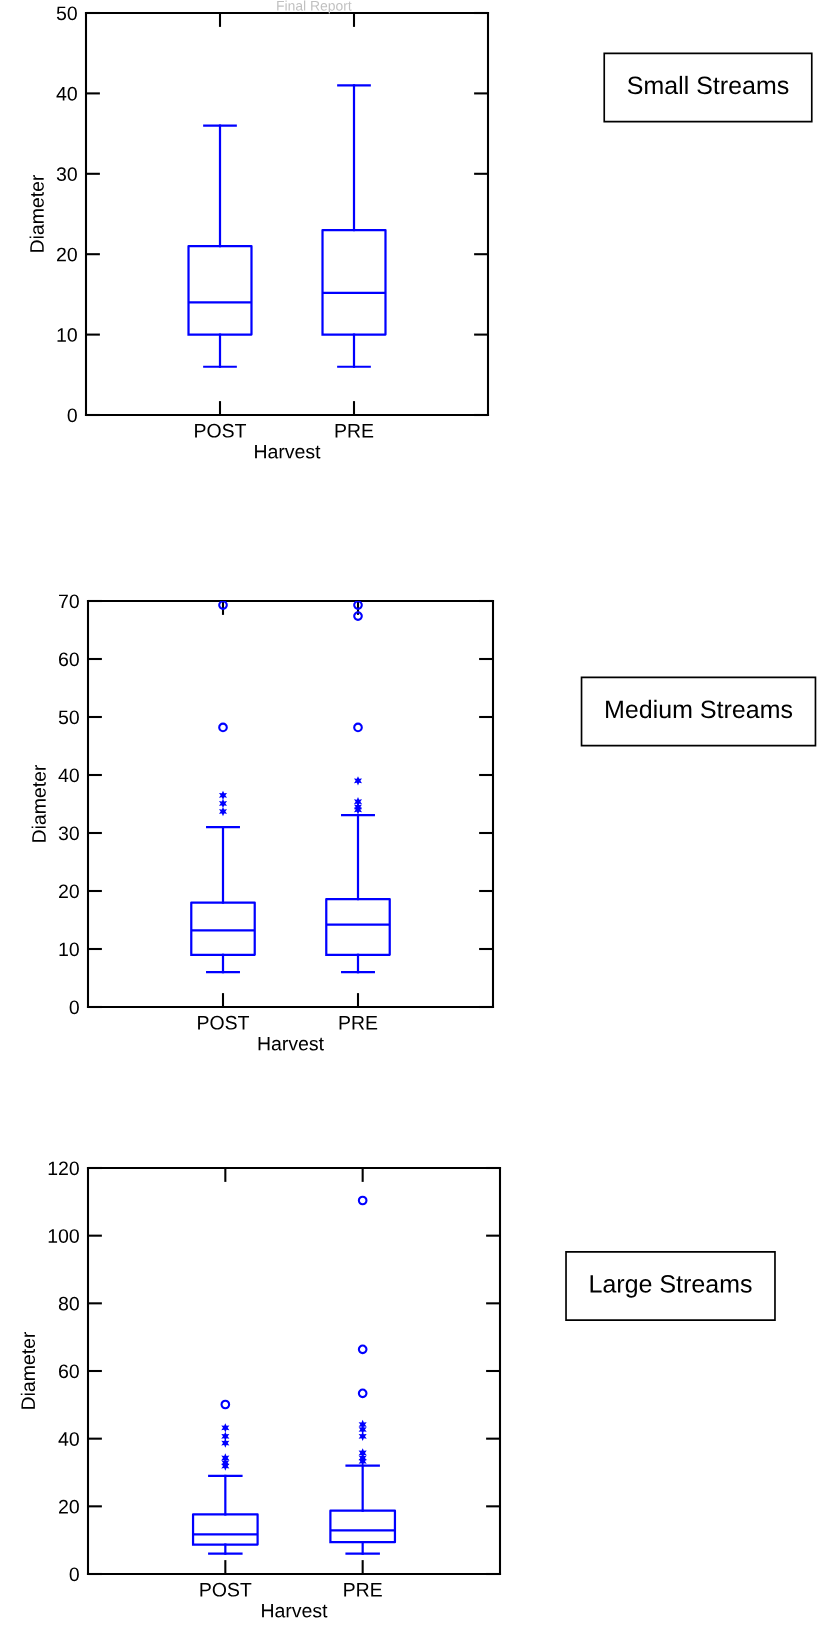 The height and width of the screenshot is (1640, 826). What do you see at coordinates (63, 1168) in the screenshot?
I see `y-tick-label: 120` at bounding box center [63, 1168].